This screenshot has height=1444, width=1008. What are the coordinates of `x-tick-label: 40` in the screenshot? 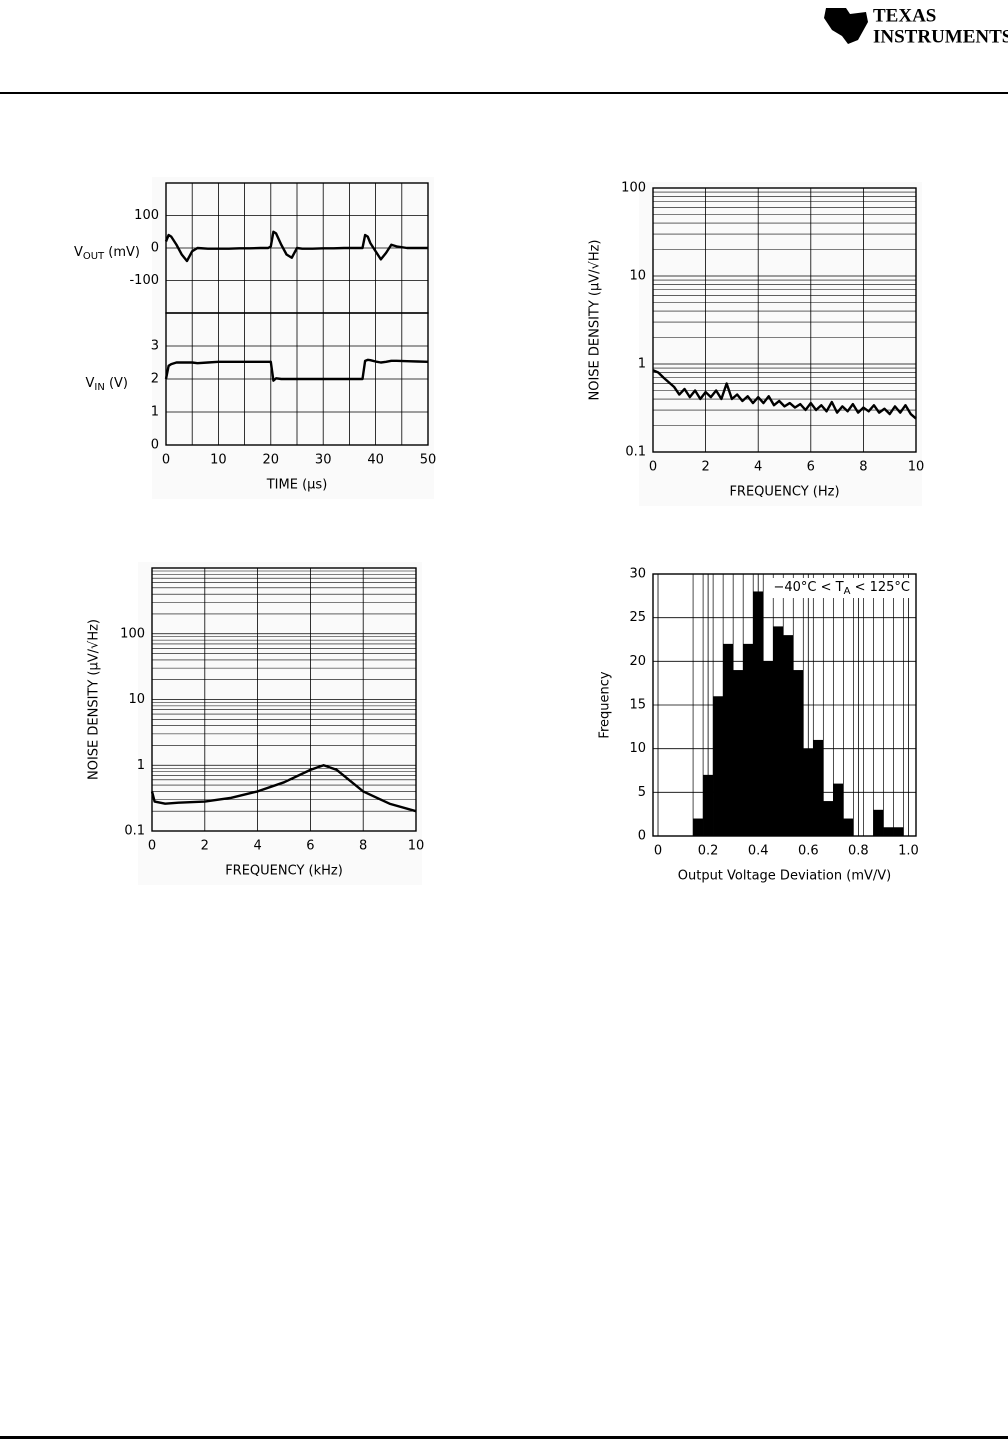 It's located at (375, 460).